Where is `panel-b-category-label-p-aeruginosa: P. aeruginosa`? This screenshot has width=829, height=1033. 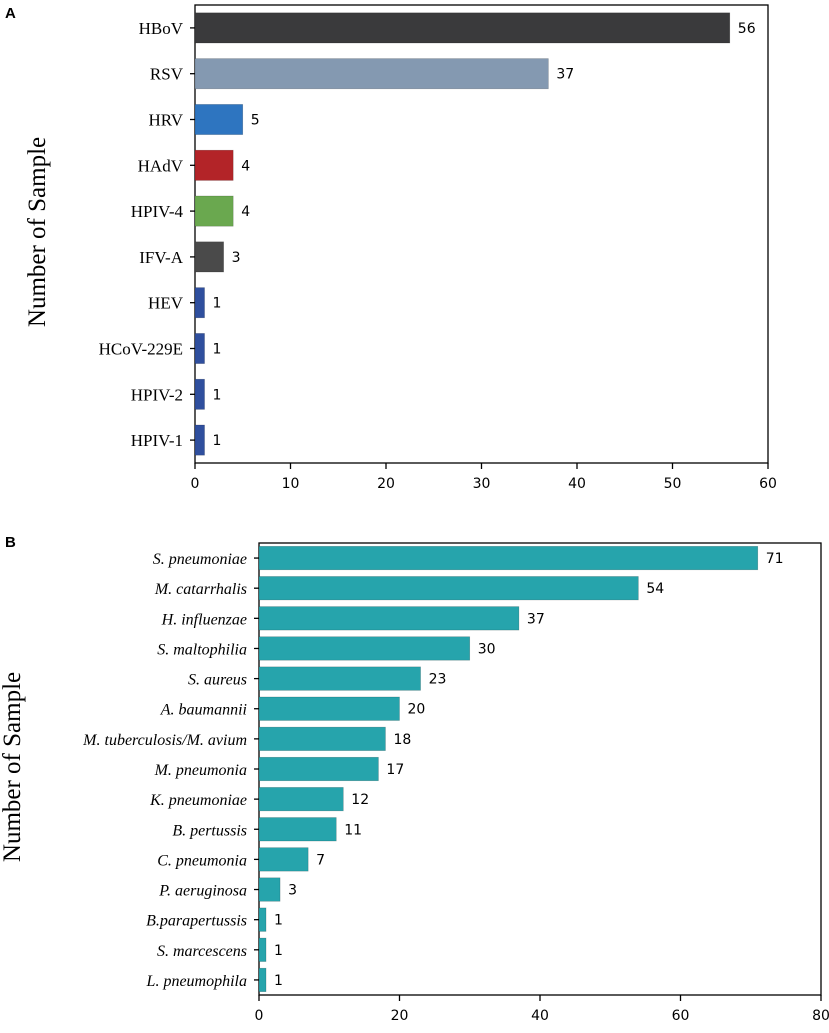
panel-b-category-label-p-aeruginosa: P. aeruginosa is located at coordinates (202, 891).